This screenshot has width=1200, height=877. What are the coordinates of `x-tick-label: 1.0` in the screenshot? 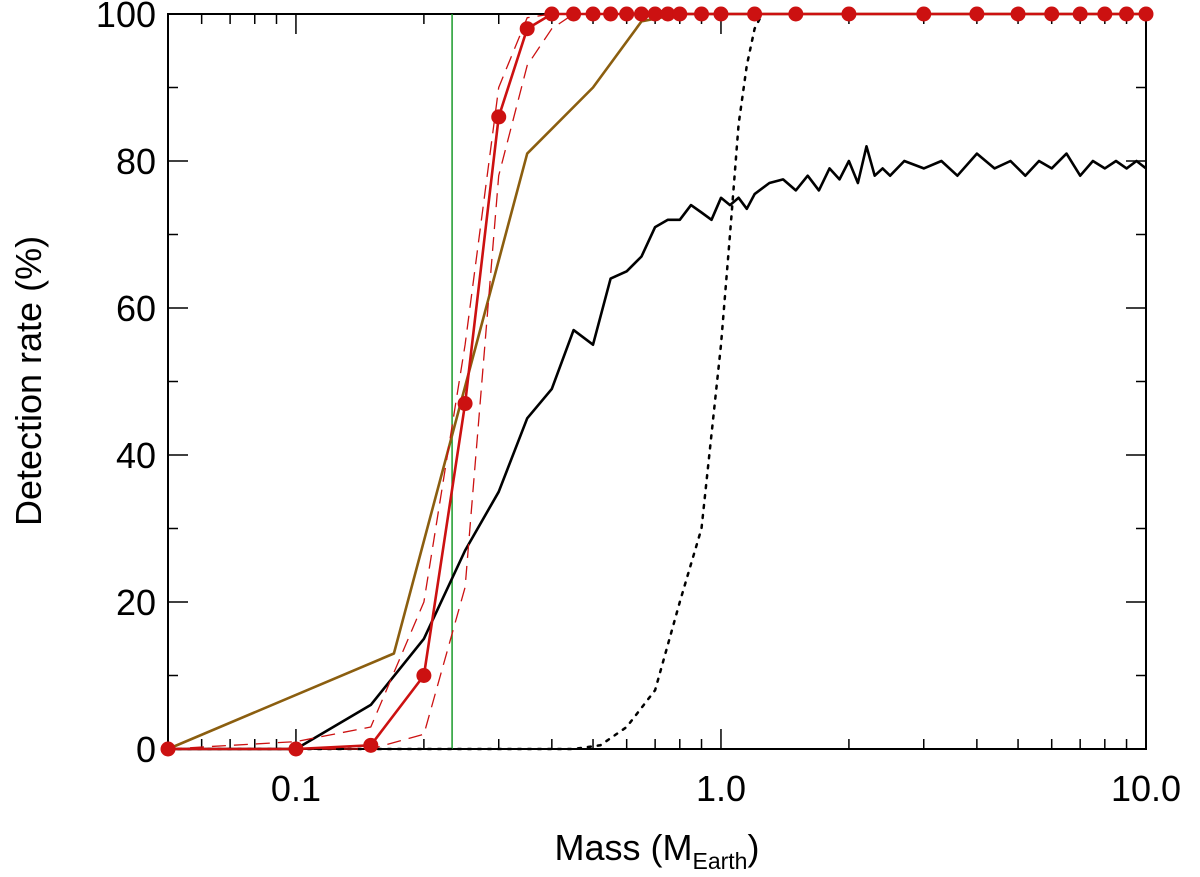 It's located at (721, 788).